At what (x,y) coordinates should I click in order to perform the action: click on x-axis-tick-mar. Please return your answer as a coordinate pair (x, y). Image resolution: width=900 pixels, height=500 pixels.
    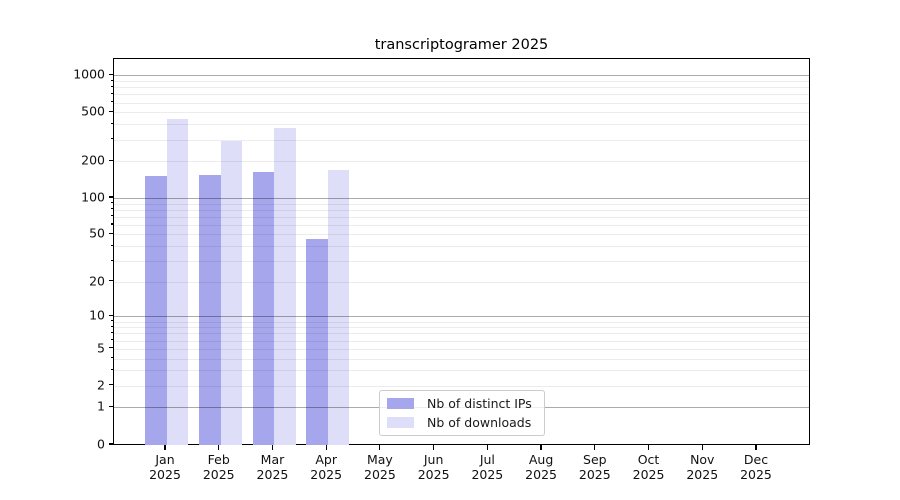
    Looking at the image, I should click on (272, 447).